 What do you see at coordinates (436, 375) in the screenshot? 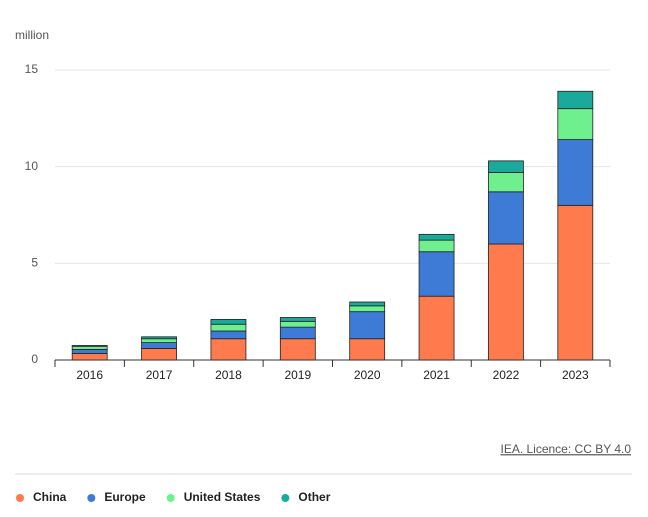
I see `x-tick-label: 2021` at bounding box center [436, 375].